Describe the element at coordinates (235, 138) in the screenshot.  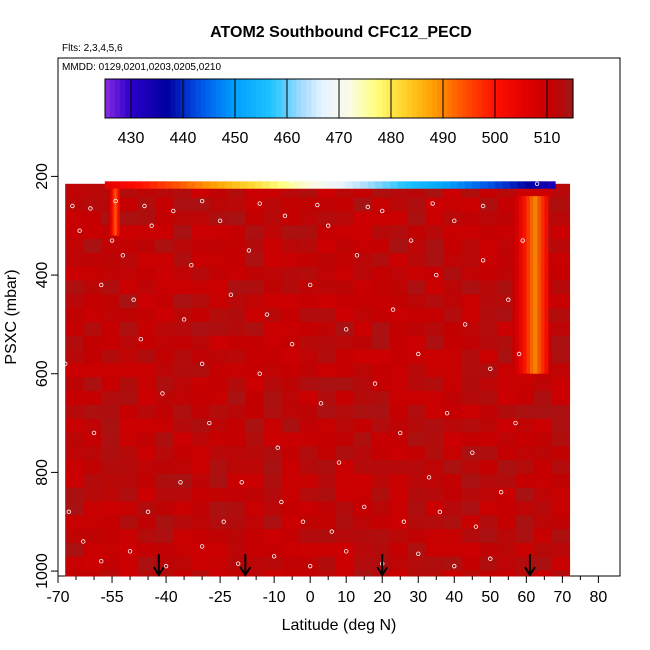
I see `colorbar-tick-label: 450` at that location.